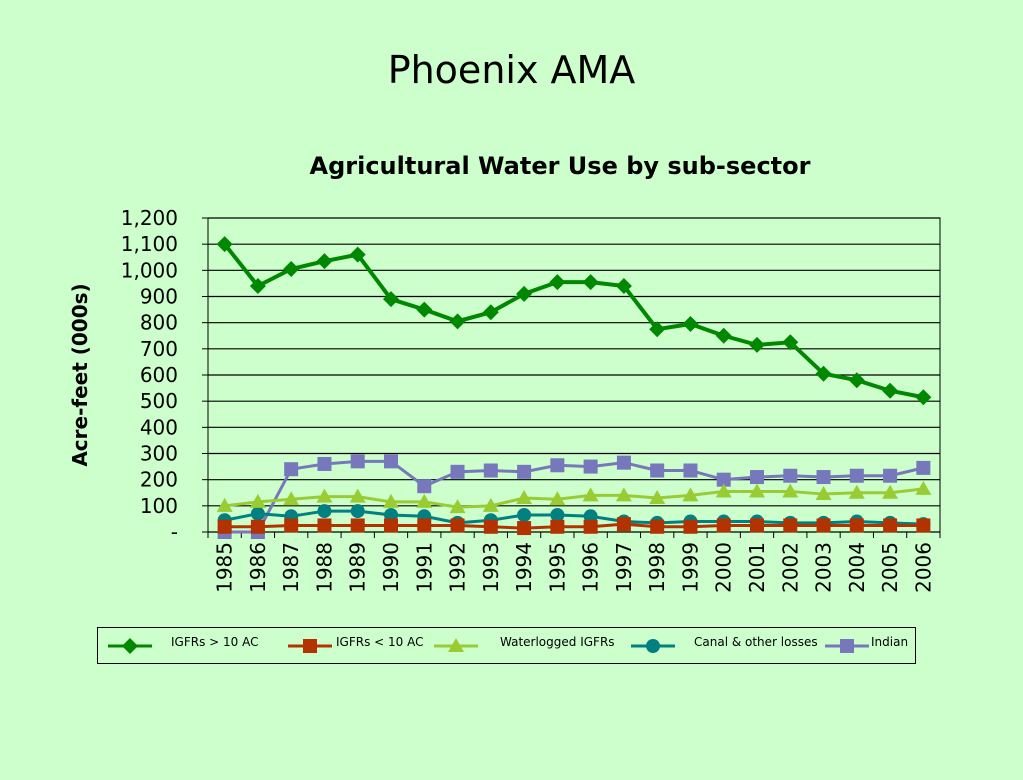 The width and height of the screenshot is (1023, 780). Describe the element at coordinates (391, 567) in the screenshot. I see `x-tick-label: 1990` at that location.